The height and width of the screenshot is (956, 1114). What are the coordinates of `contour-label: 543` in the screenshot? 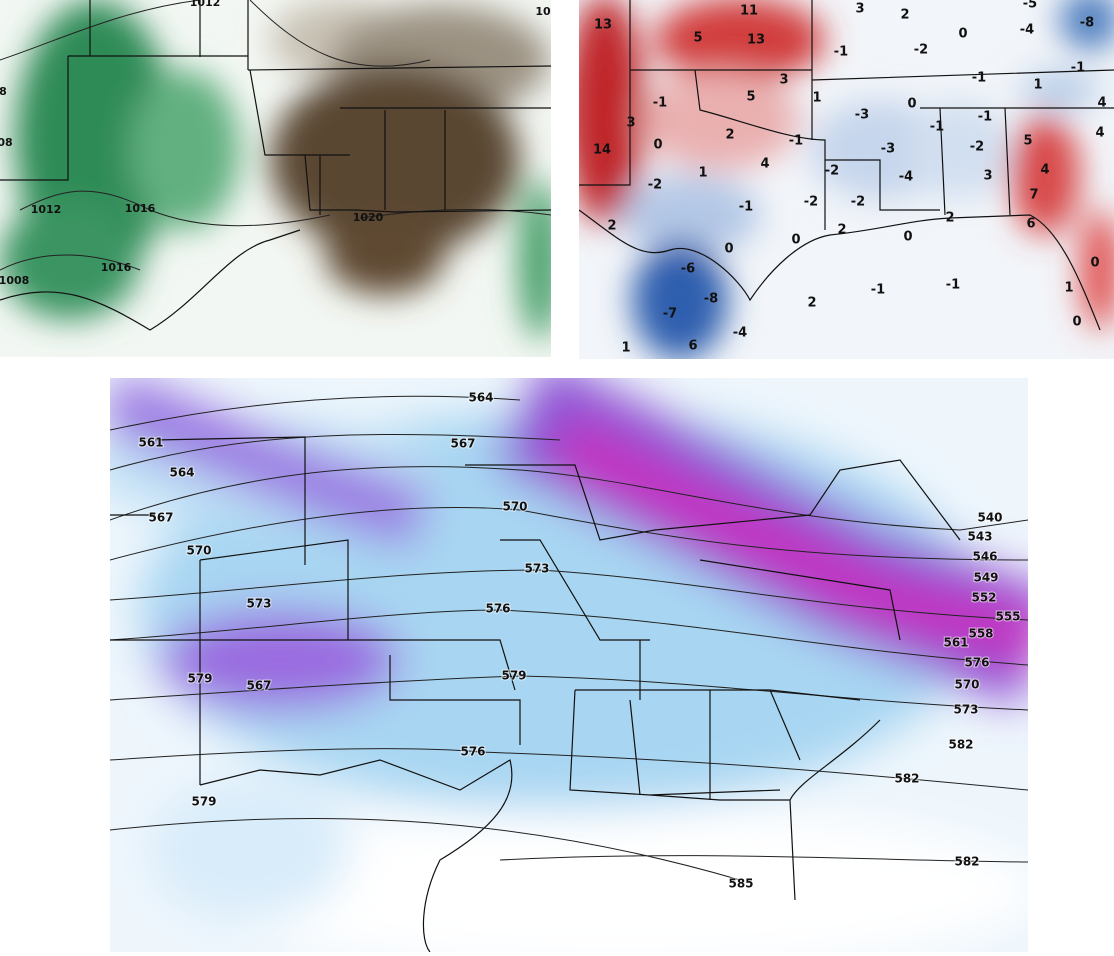 It's located at (979, 537).